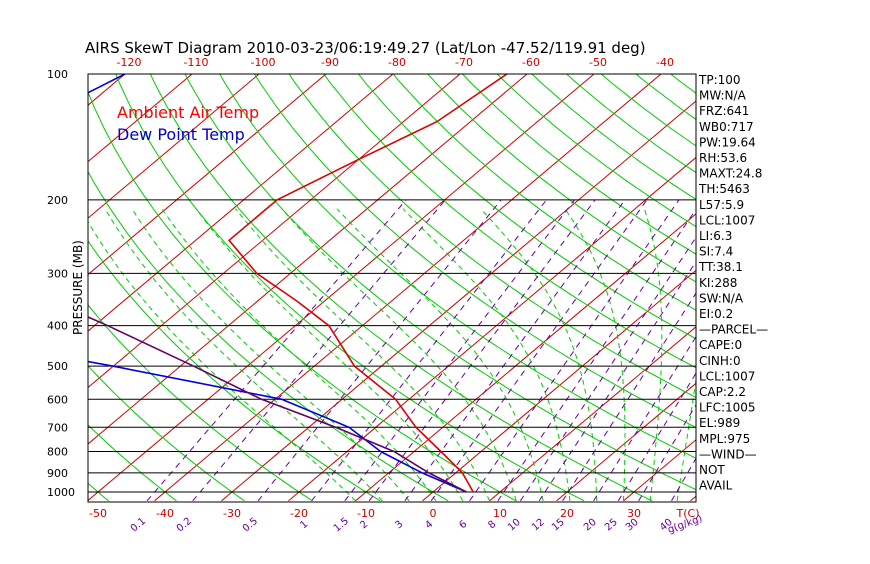 Image resolution: width=870 pixels, height=564 pixels. Describe the element at coordinates (61, 492) in the screenshot. I see `pressure-tick-label: 1000` at that location.